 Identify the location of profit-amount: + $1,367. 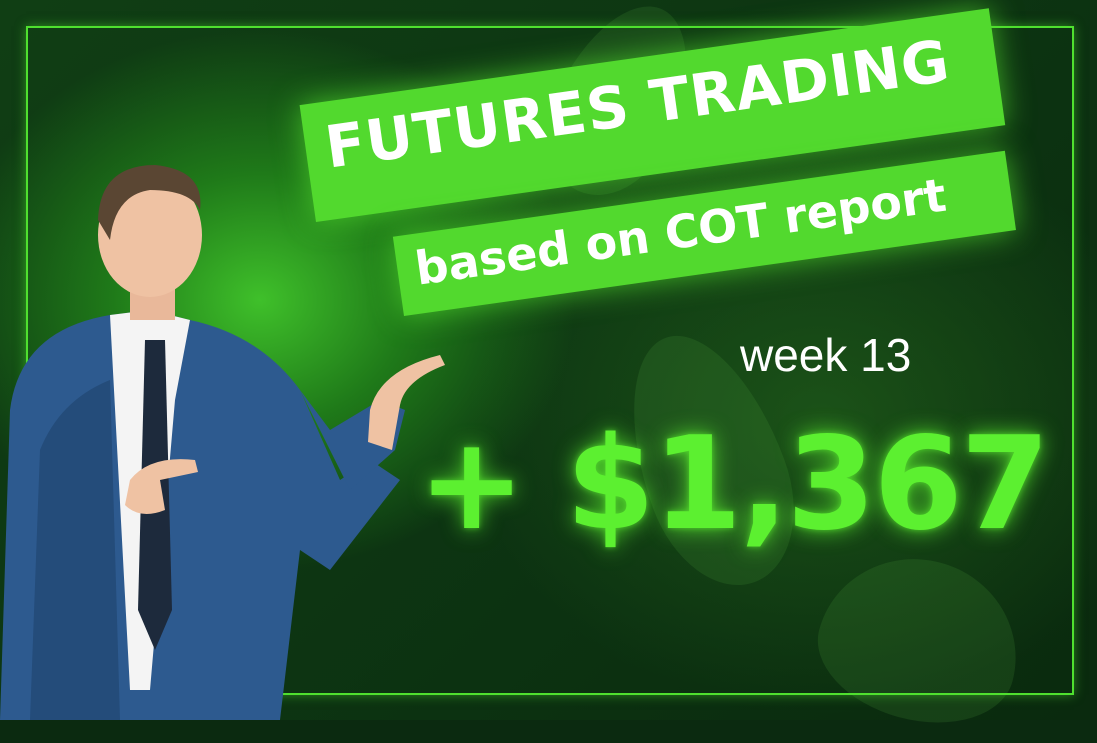
(734, 484).